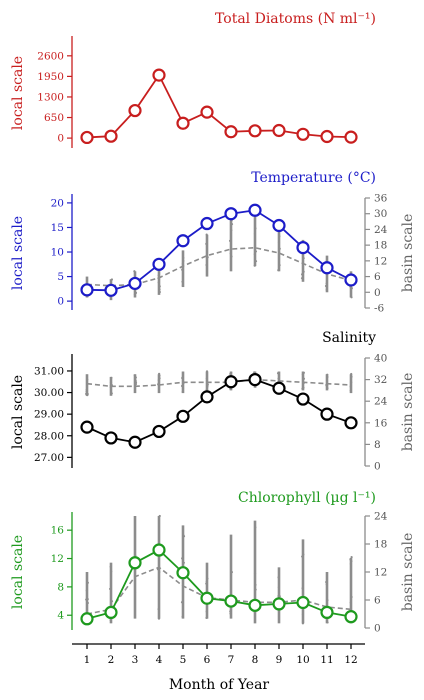 The width and height of the screenshot is (424, 700). What do you see at coordinates (377, 467) in the screenshot?
I see `salinity-ytick2-label: 0` at bounding box center [377, 467].